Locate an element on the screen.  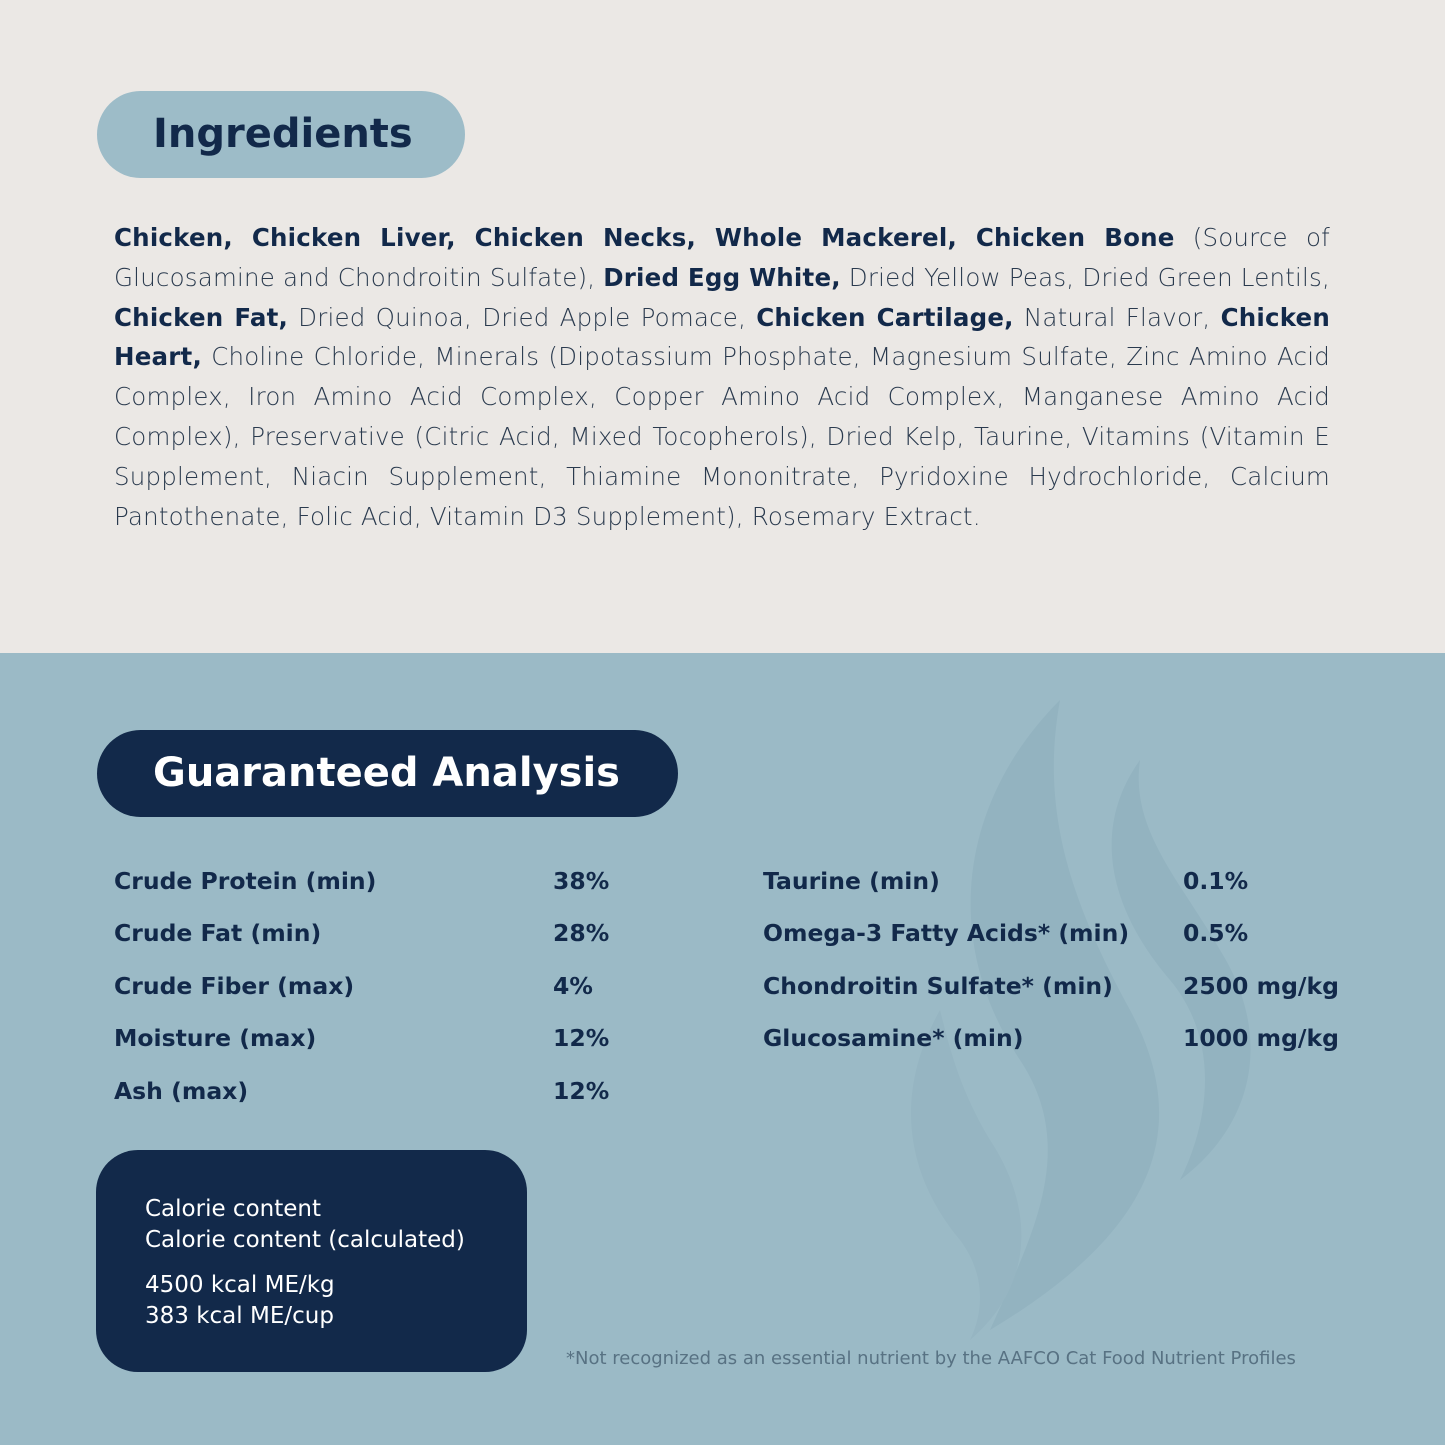
guaranteed-analysis-heading: Guaranteed Analysis is located at coordinates (387, 773).